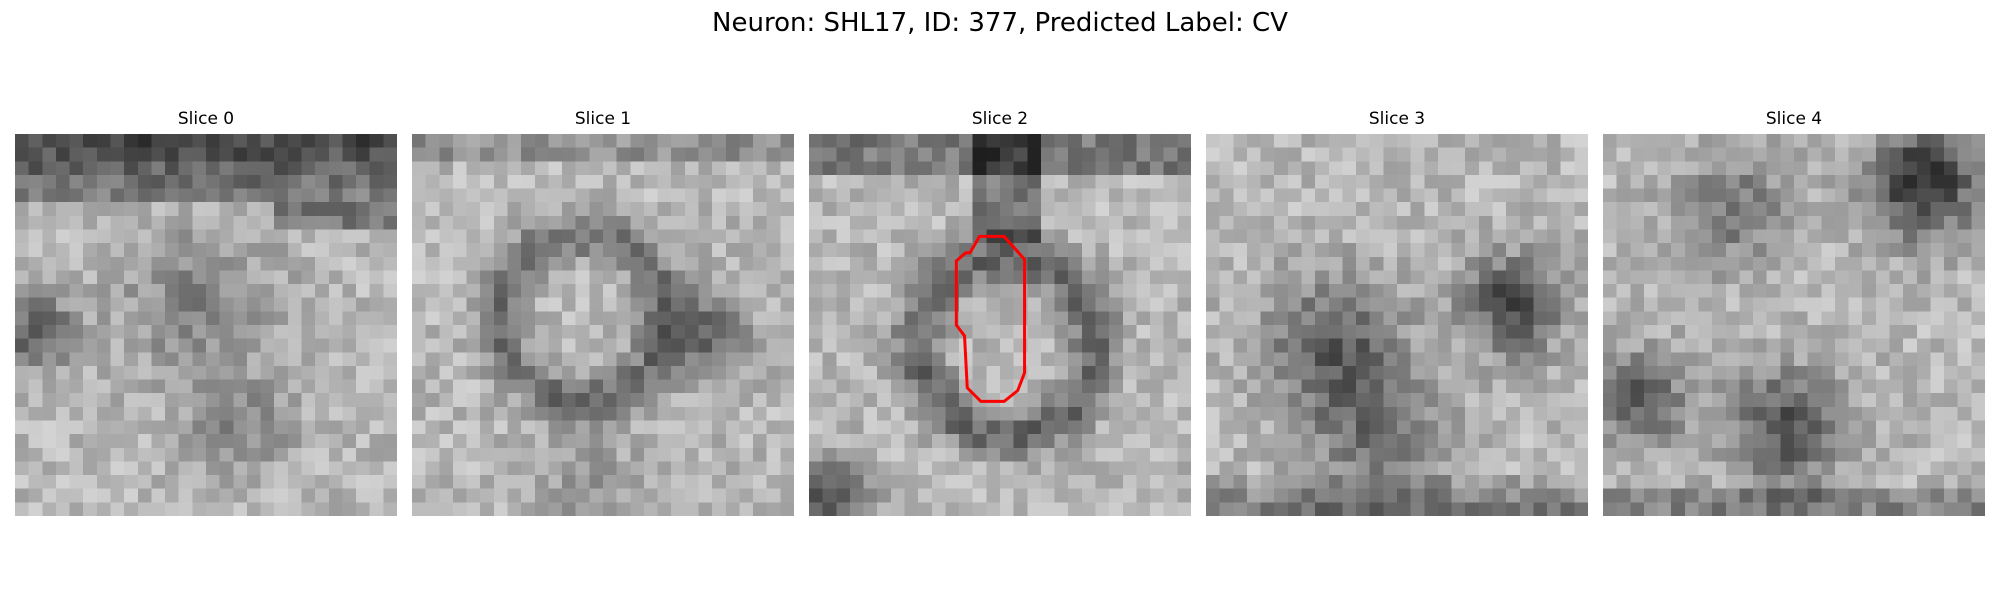 The image size is (2000, 600). Describe the element at coordinates (1794, 119) in the screenshot. I see `slice-title-4: Slice 4` at that location.